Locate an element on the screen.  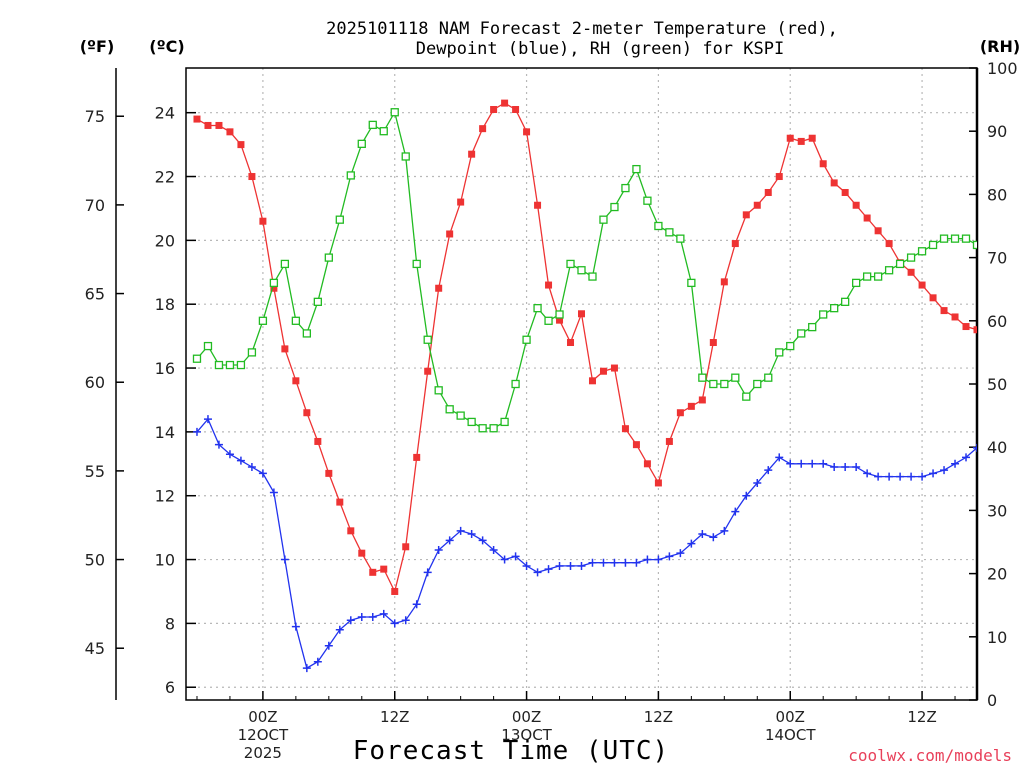
celsius-tick-label: 6 is located at coordinates (170, 687).